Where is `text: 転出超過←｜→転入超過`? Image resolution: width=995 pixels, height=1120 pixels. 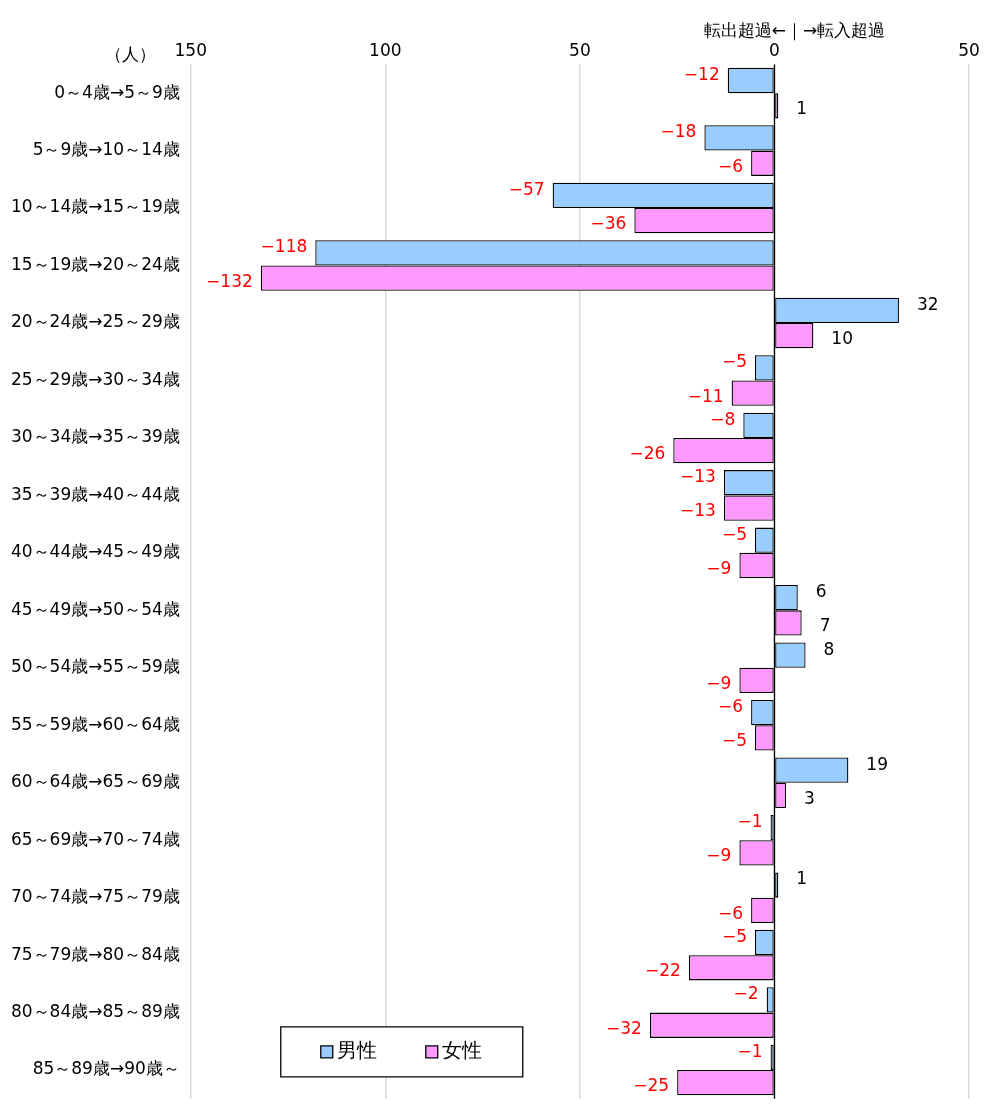 text: 転出超過←｜→転入超過 is located at coordinates (794, 30).